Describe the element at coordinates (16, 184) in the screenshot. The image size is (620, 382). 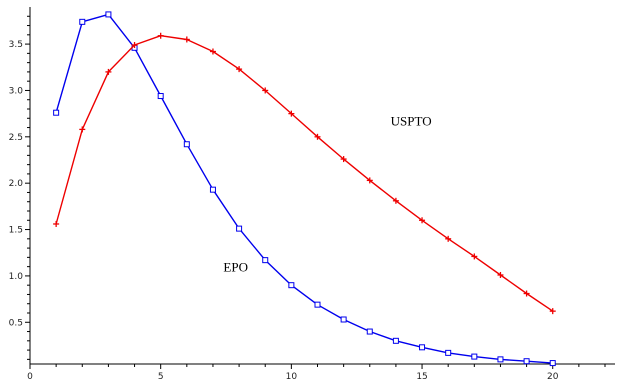
I see `y-tick-label: 2.0` at that location.